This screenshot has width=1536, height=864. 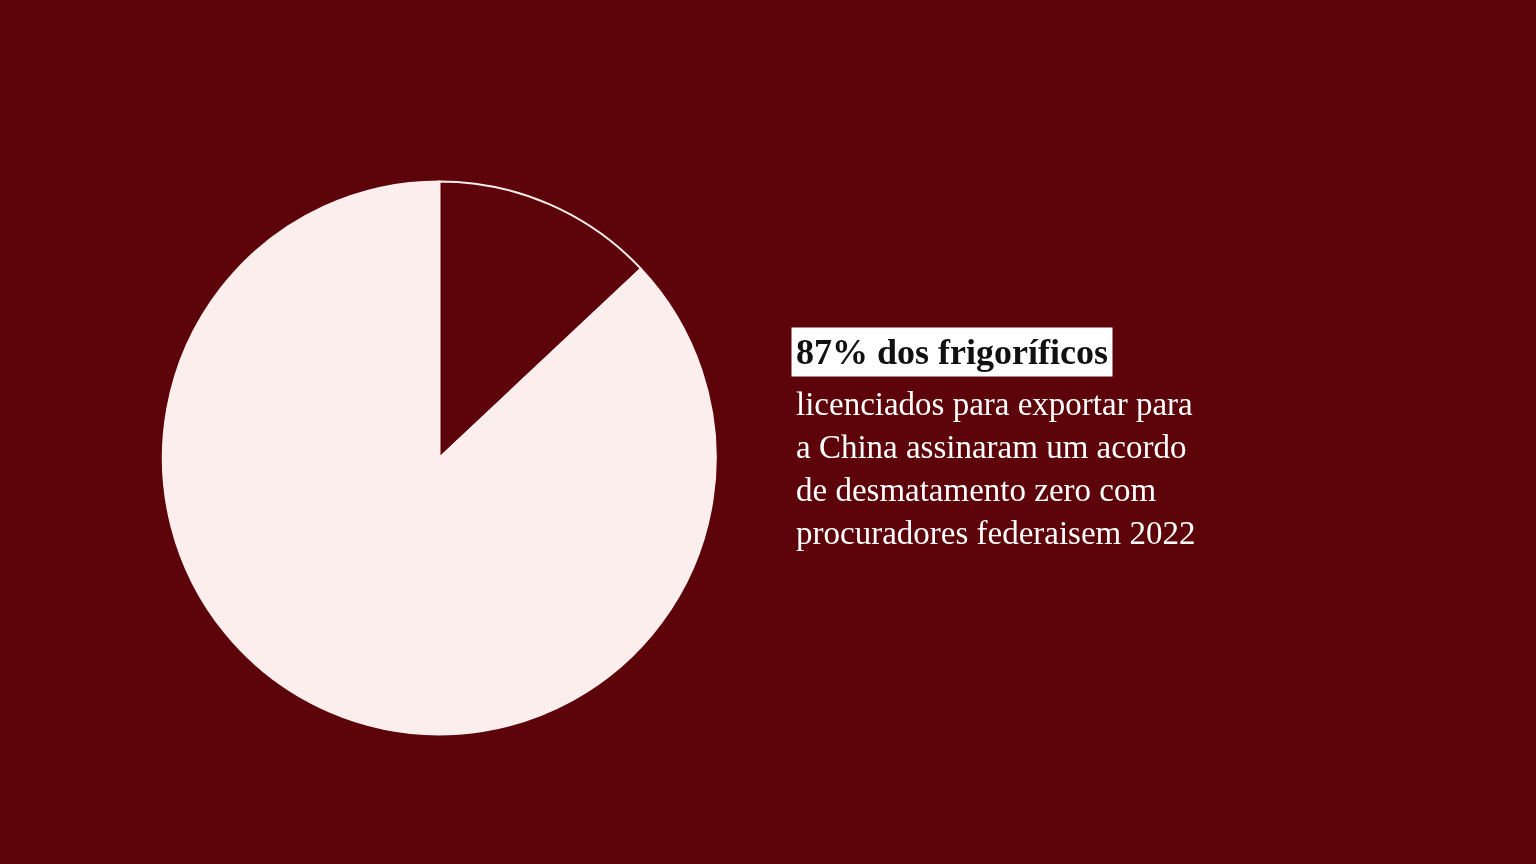 I want to click on text: licenciados para exportar para a China assinaram um acordo de desmatamento zero com procuradores federaisem 2022, so click(x=996, y=468).